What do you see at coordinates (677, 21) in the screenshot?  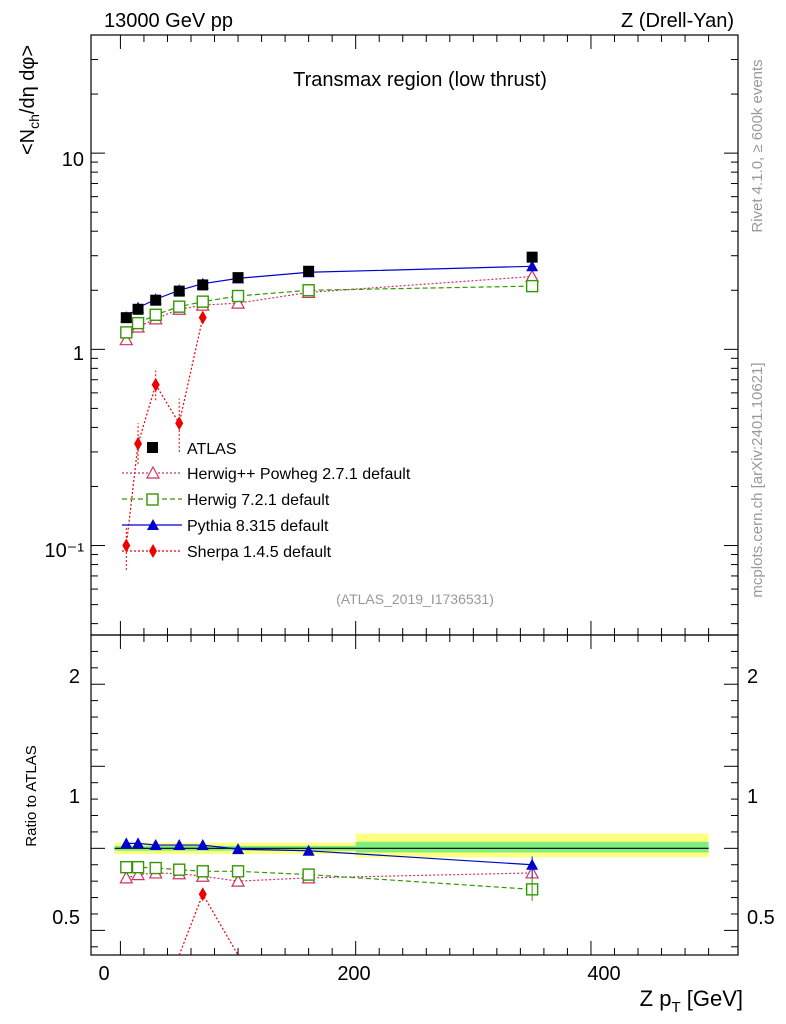 I see `header-right: Z (Drell-Yan)` at bounding box center [677, 21].